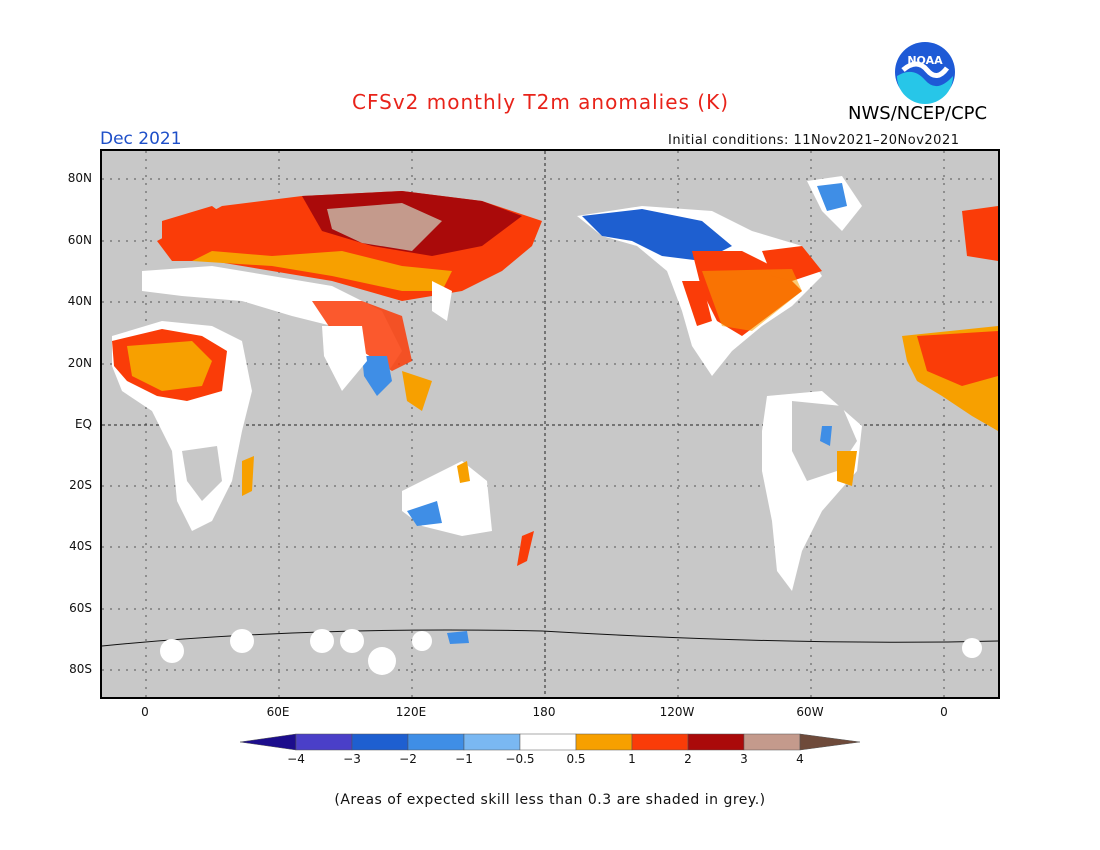 The image size is (1100, 850). What do you see at coordinates (80, 546) in the screenshot?
I see `lat-label-40s: 40S` at bounding box center [80, 546].